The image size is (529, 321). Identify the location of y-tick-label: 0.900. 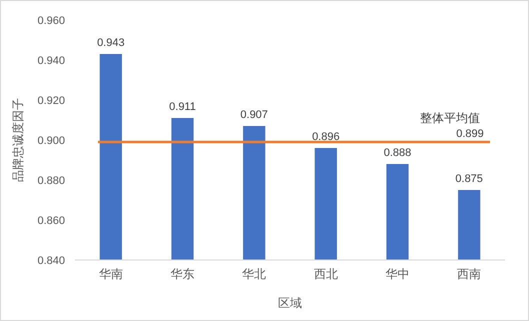
(51, 140).